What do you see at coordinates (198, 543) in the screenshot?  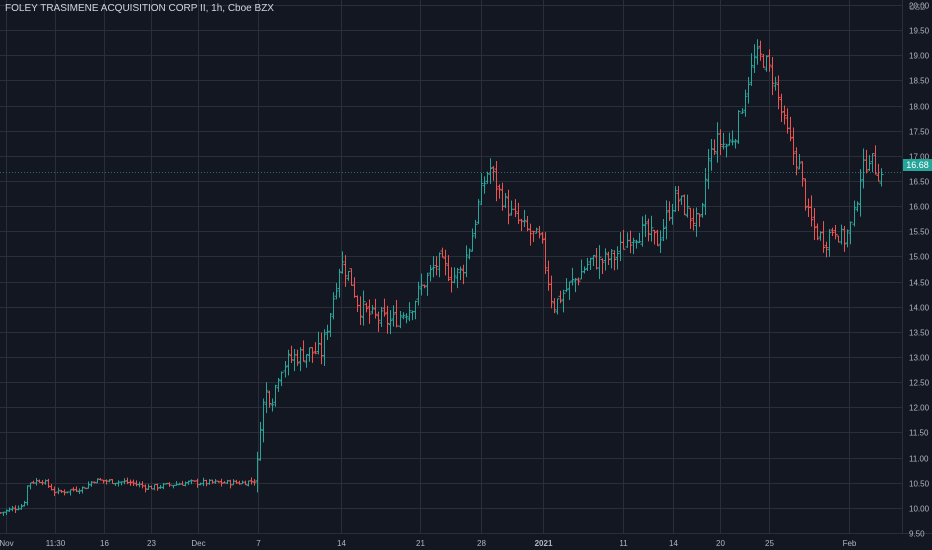 I see `time-tick-label: Dec` at bounding box center [198, 543].